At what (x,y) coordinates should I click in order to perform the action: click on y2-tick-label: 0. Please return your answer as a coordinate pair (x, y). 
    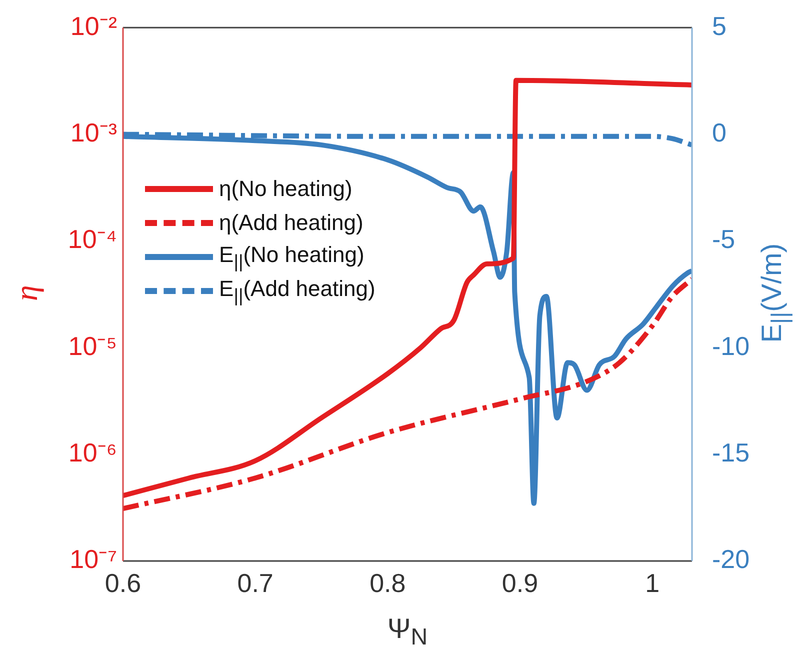
    Looking at the image, I should click on (719, 132).